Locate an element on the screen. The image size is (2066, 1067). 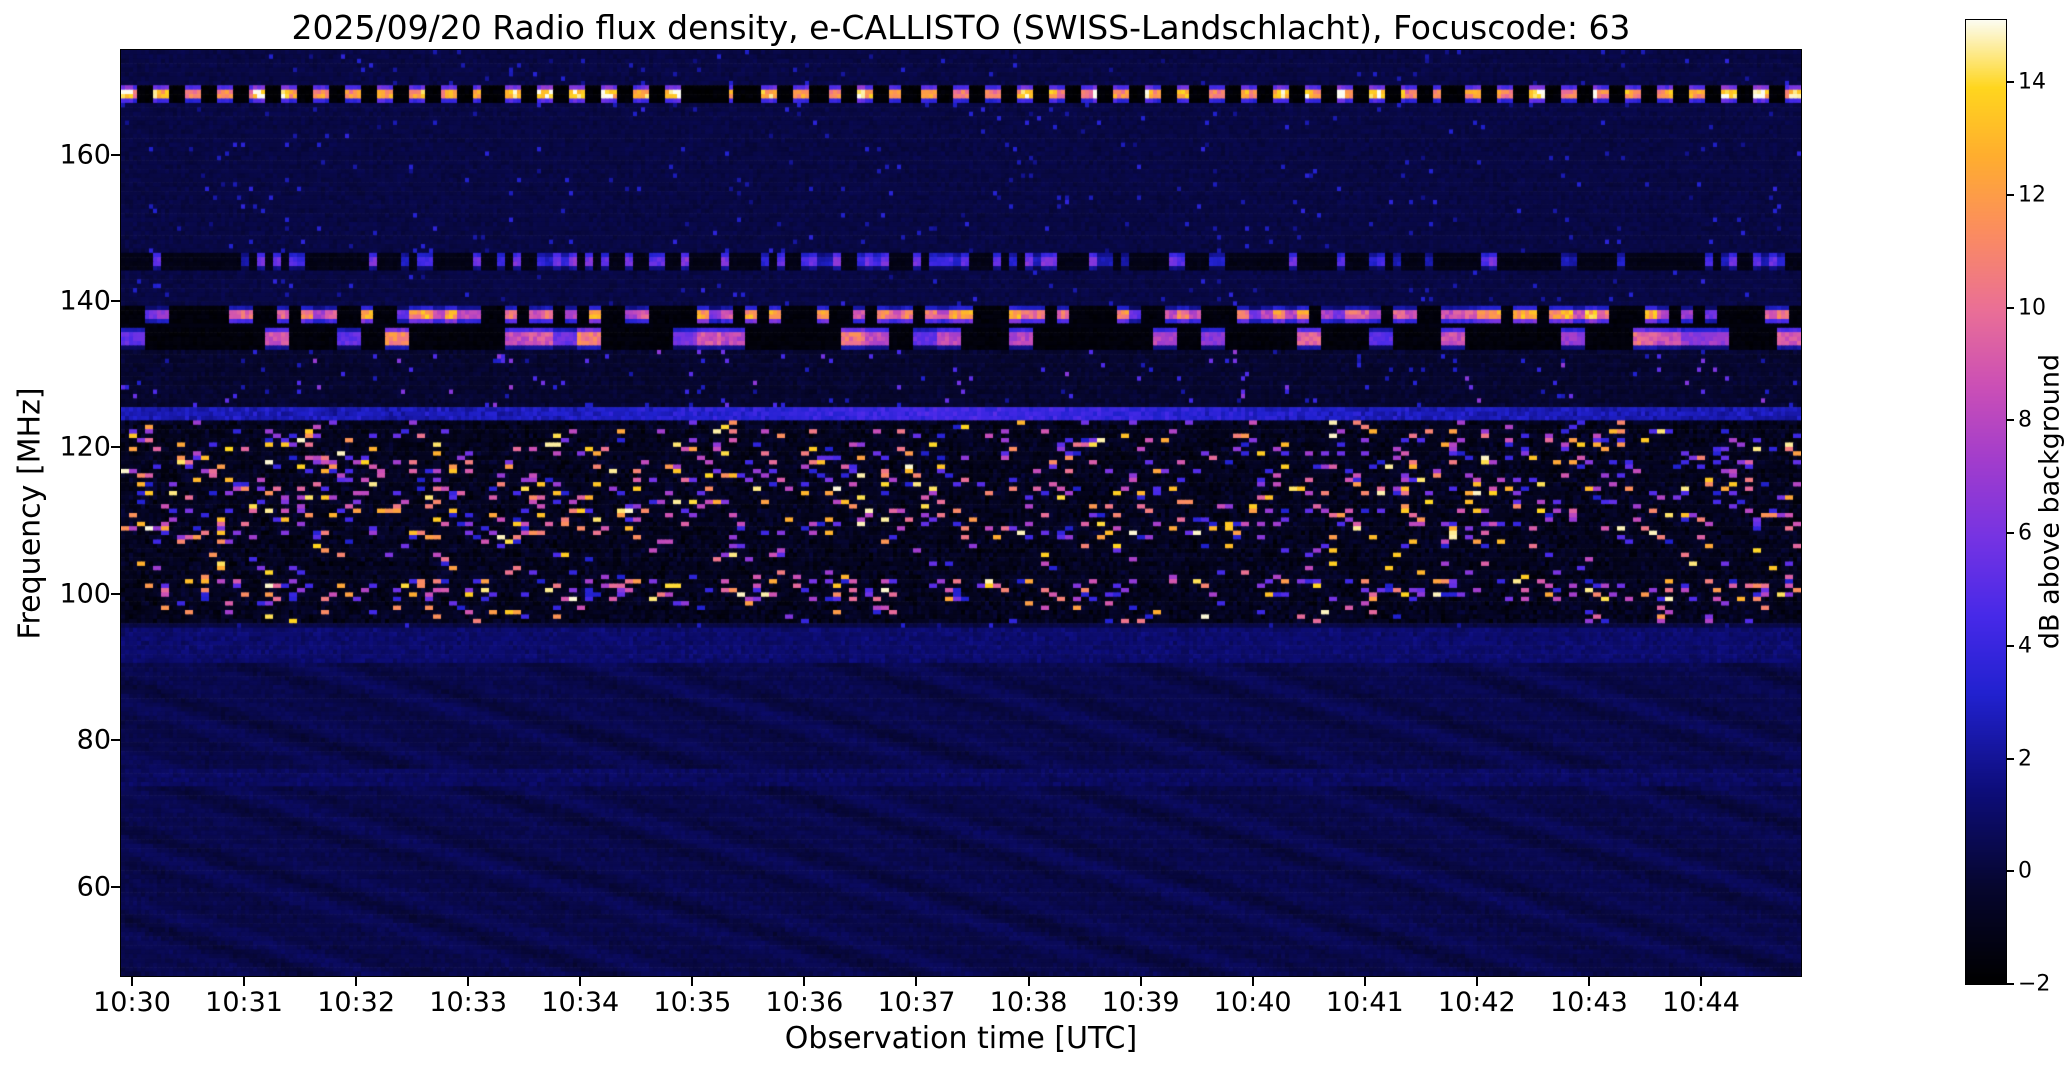
x-tick-label: 10:40 is located at coordinates (1252, 1002).